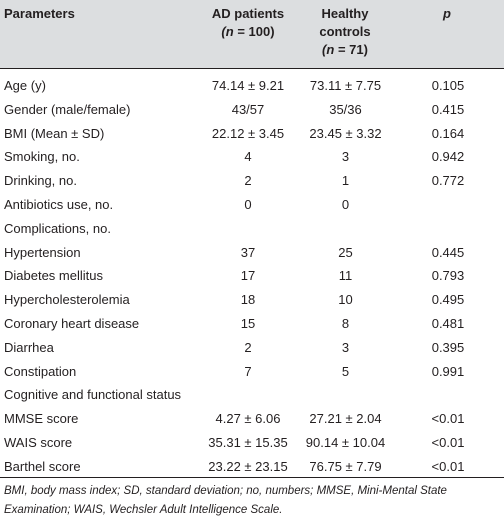 This screenshot has height=525, width=504. What do you see at coordinates (448, 323) in the screenshot?
I see `row-p-value: 0.481` at bounding box center [448, 323].